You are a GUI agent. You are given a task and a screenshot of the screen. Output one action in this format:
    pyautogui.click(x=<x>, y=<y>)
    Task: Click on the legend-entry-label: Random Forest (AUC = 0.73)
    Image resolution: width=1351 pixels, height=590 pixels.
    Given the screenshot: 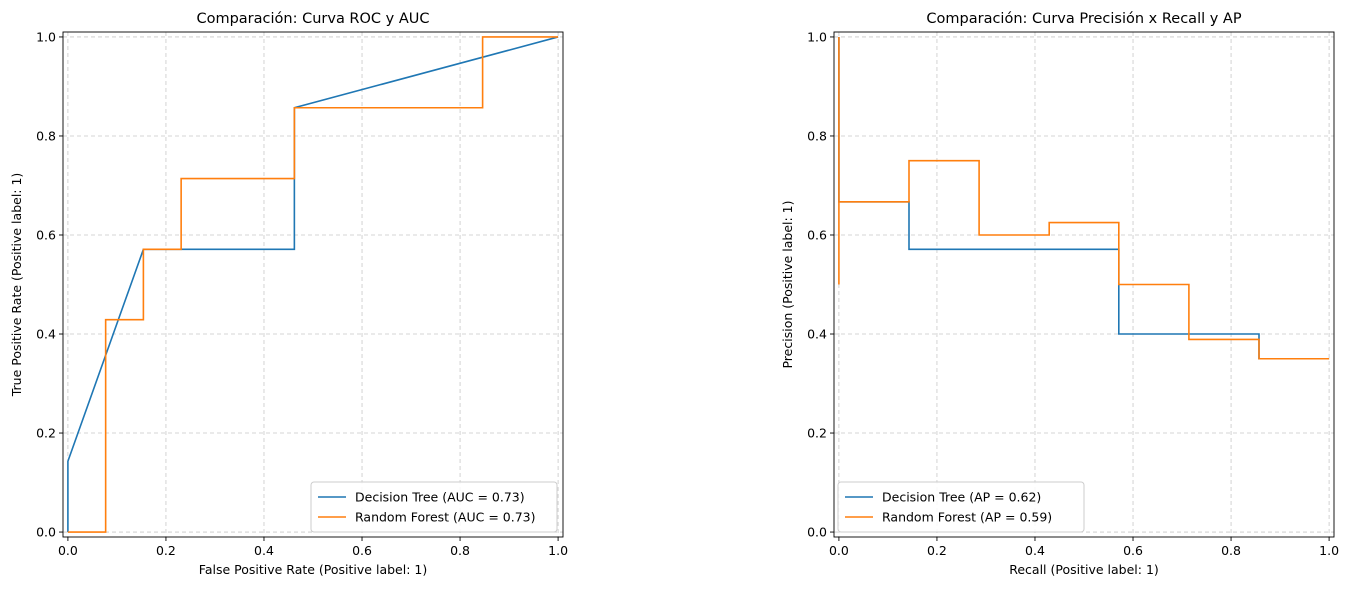 What is the action you would take?
    pyautogui.click(x=445, y=517)
    